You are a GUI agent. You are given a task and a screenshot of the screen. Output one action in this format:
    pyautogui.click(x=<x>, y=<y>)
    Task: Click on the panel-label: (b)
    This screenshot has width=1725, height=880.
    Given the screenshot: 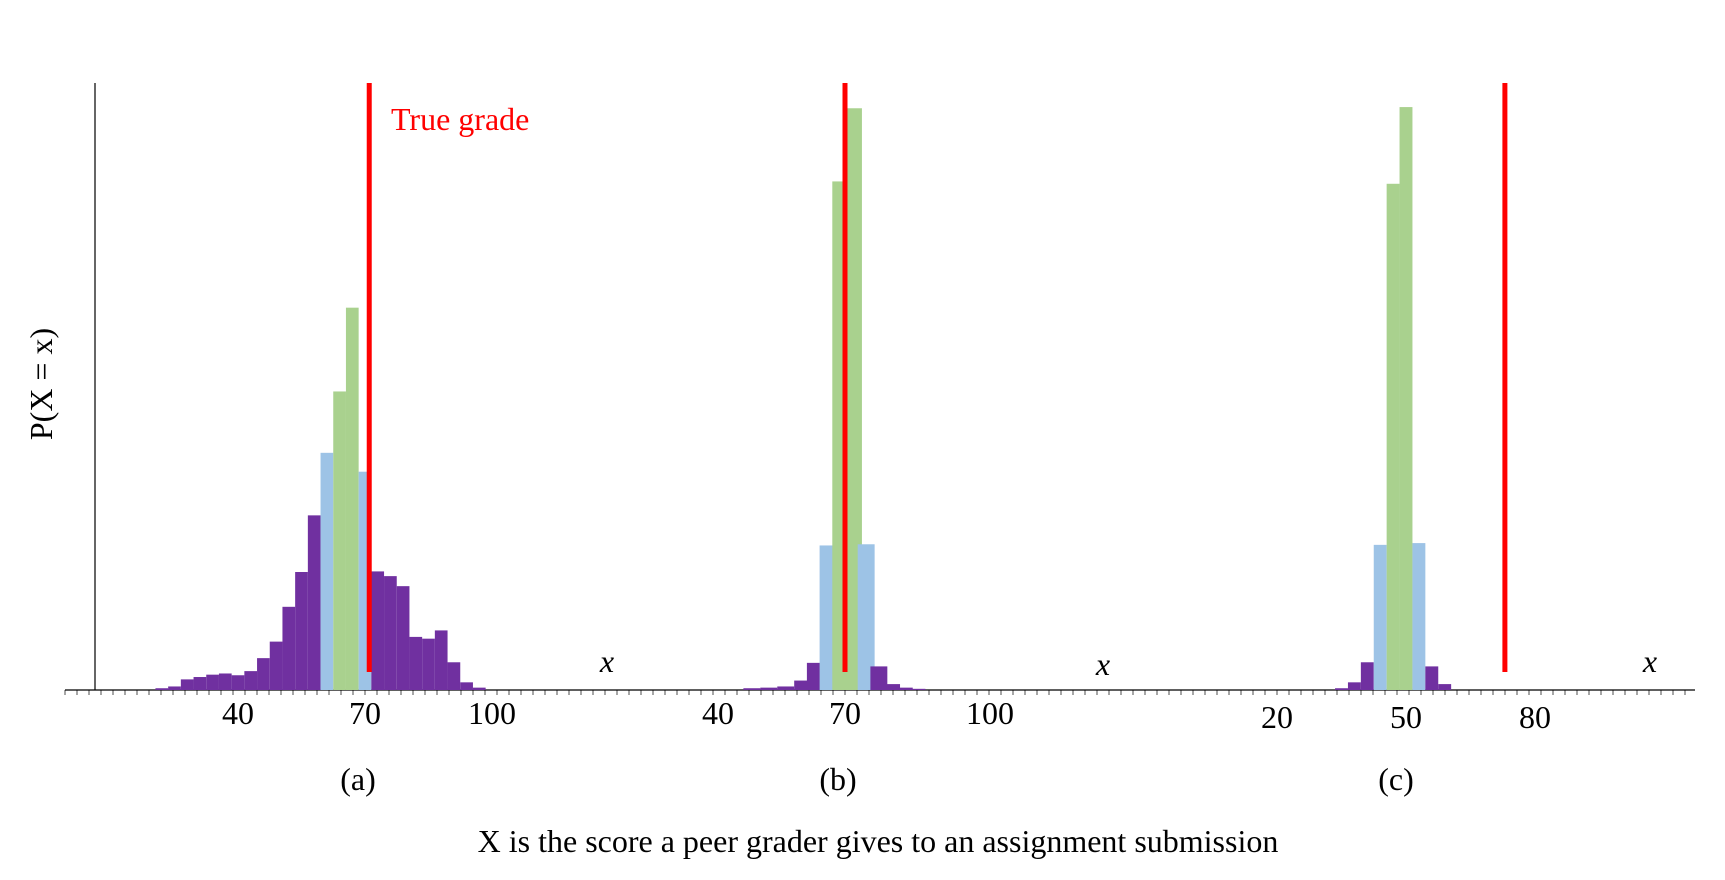 What is the action you would take?
    pyautogui.click(x=837, y=779)
    